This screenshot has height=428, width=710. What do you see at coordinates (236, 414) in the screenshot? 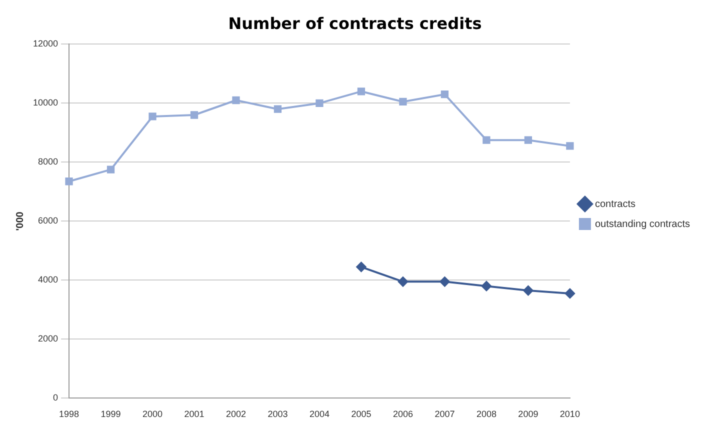
I see `x-tick-label: 2002` at bounding box center [236, 414].